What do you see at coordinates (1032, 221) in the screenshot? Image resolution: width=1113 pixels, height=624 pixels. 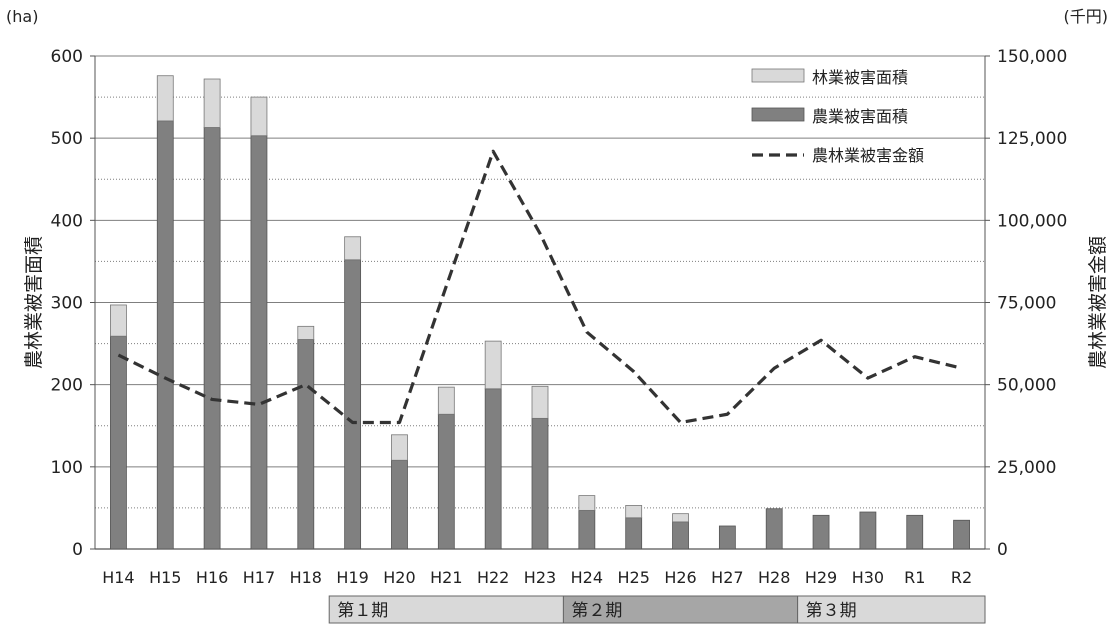 I see `right-tick-label: 100,000` at bounding box center [1032, 221].